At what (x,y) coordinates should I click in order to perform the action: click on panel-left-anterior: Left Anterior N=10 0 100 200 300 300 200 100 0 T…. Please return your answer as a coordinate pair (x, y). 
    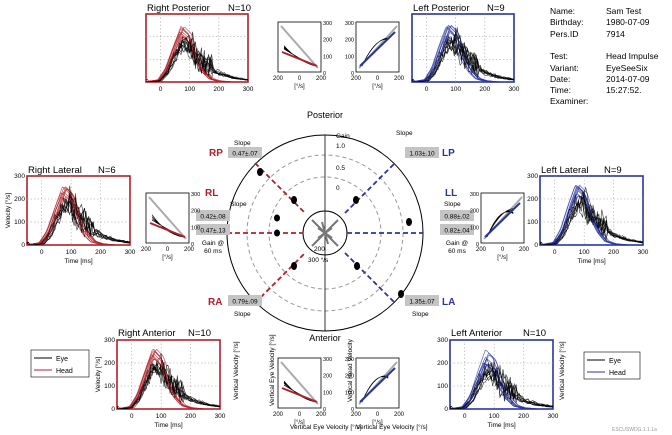
    Looking at the image, I should click on (498, 378).